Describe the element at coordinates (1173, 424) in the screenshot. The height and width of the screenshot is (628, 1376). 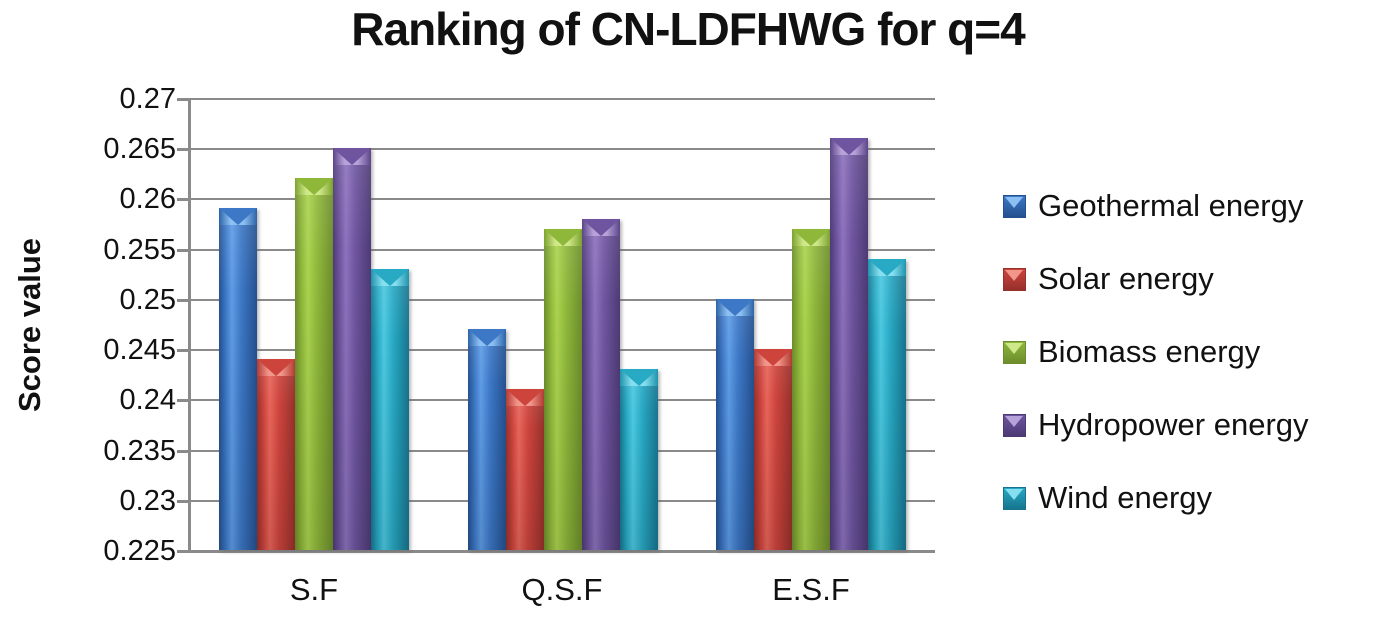
I see `legend-label: Hydropower energy` at that location.